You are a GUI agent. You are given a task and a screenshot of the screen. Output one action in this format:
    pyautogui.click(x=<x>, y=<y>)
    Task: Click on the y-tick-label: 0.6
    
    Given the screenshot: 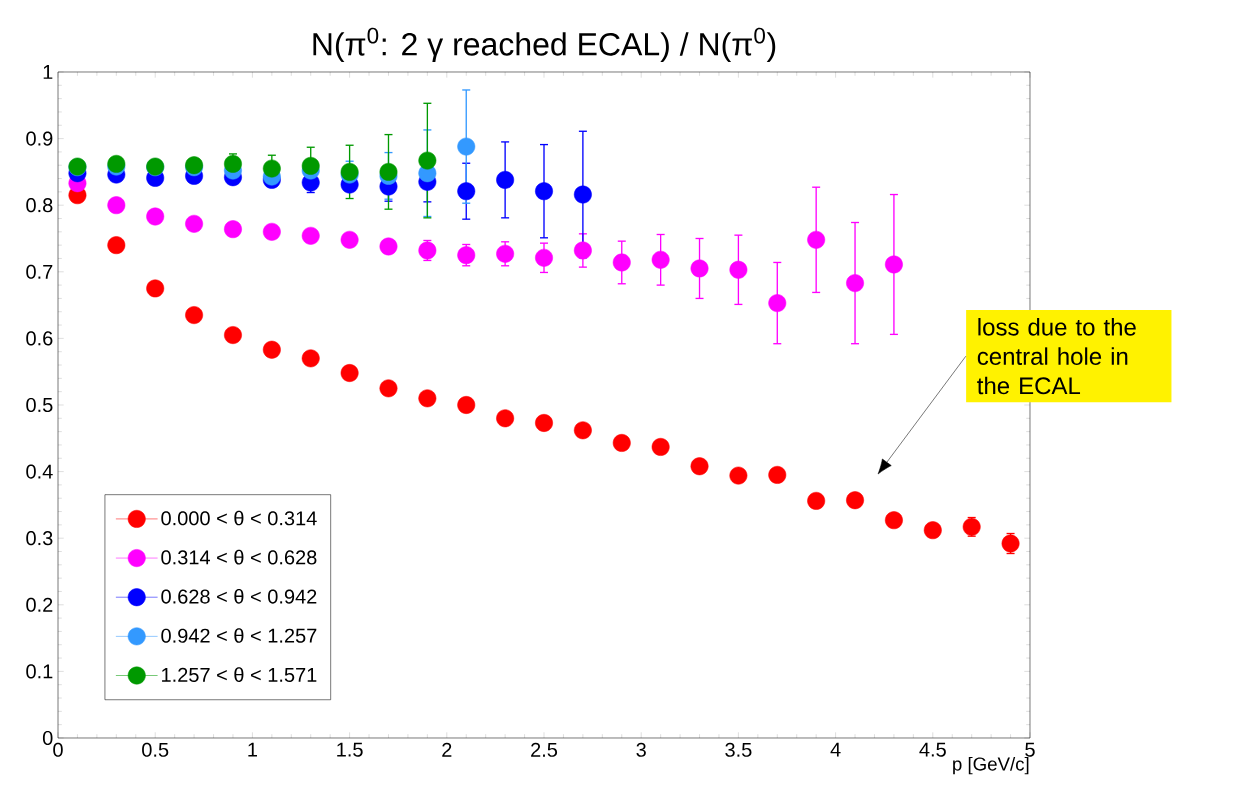 What is the action you would take?
    pyautogui.click(x=39, y=338)
    